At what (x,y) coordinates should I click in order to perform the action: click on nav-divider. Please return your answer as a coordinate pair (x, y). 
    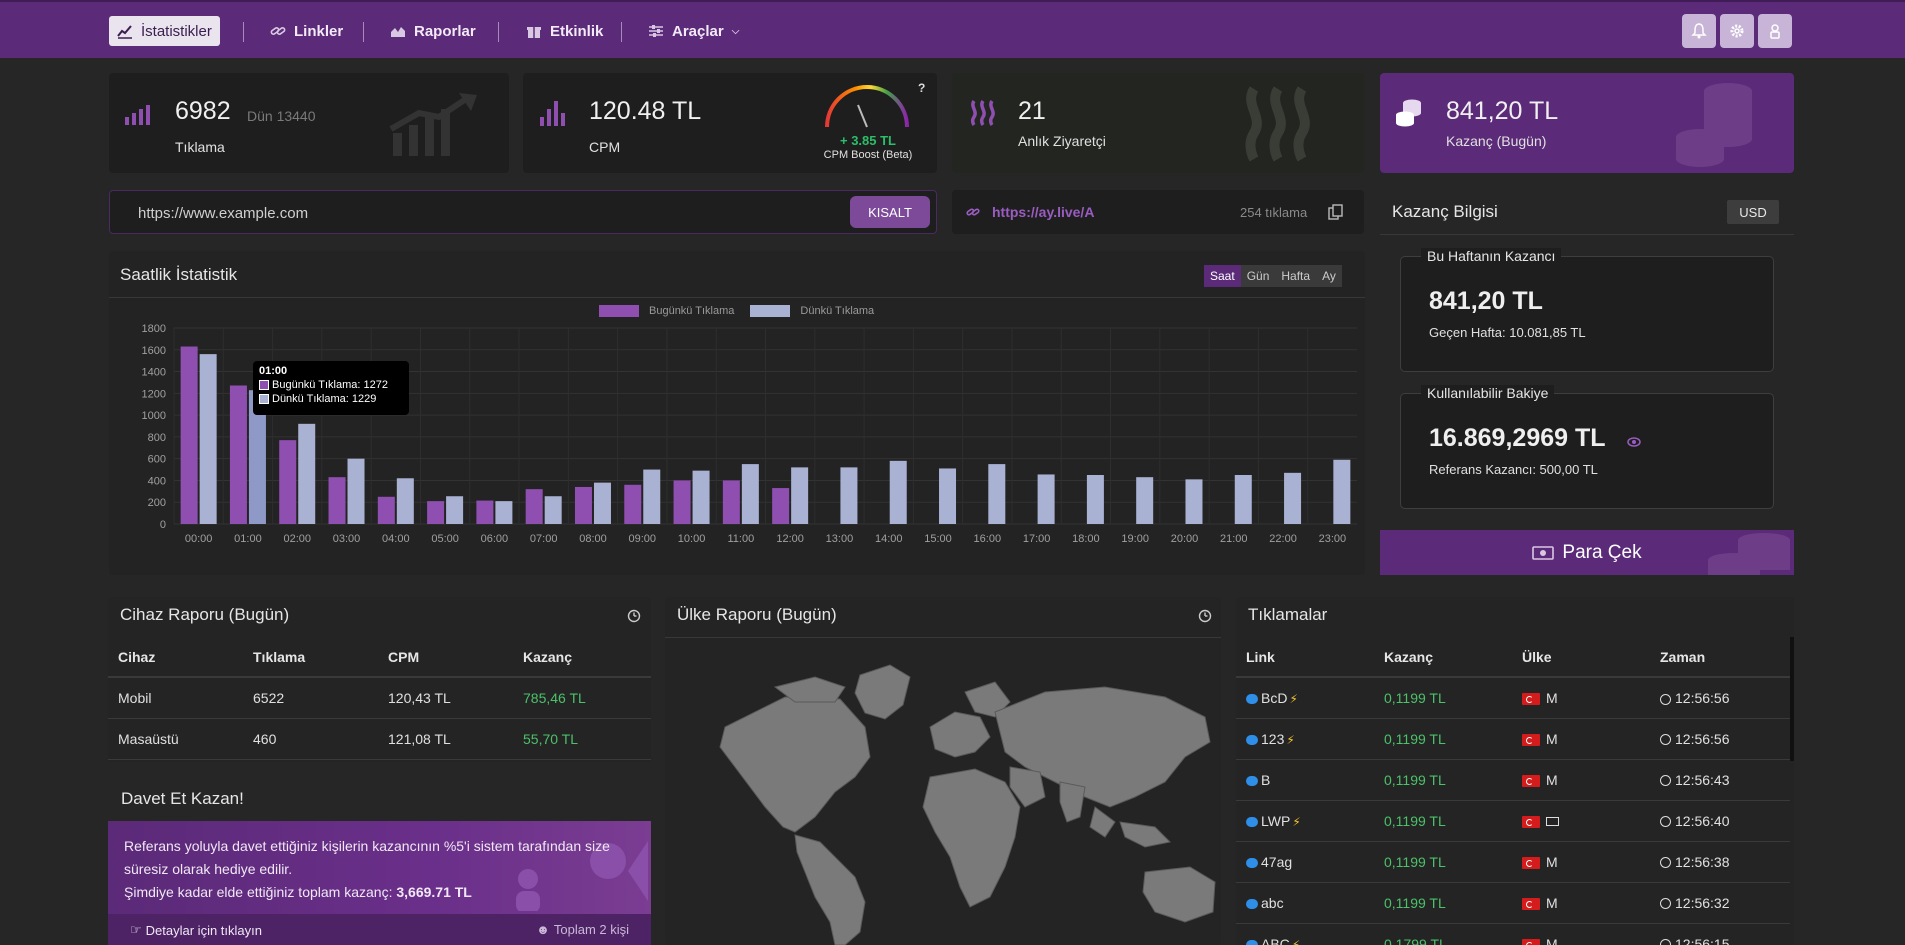
    Looking at the image, I should click on (621, 32).